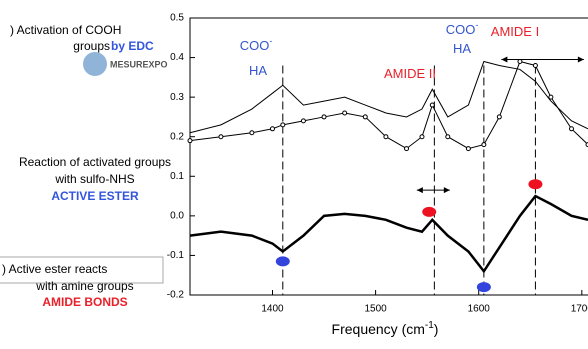  Describe the element at coordinates (84, 302) in the screenshot. I see `step-highlight: AMIDE BONDS` at that location.